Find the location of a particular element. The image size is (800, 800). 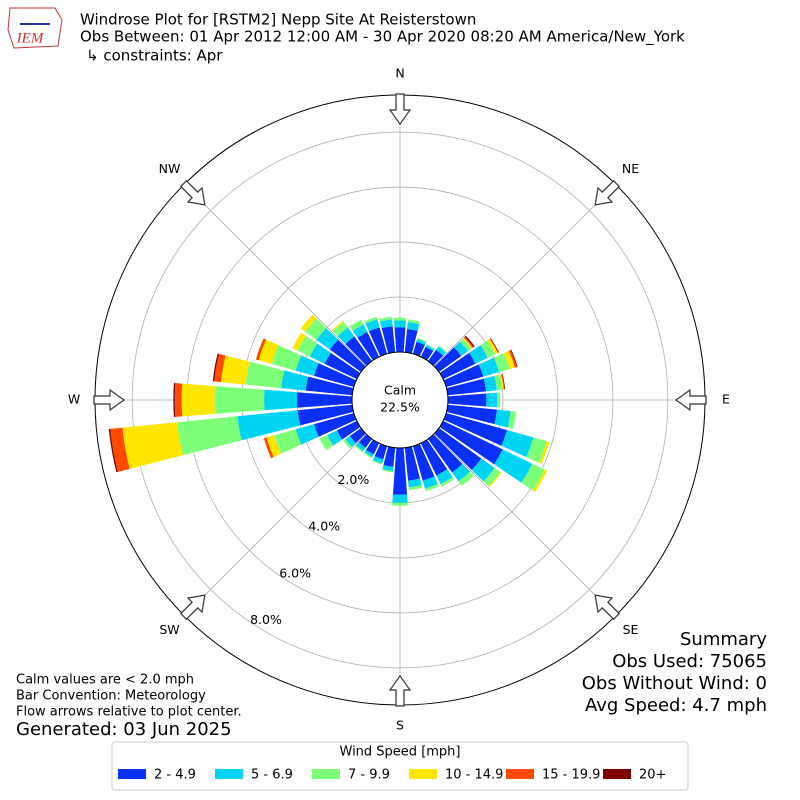

r-tick-label: 6.0% is located at coordinates (295, 572).